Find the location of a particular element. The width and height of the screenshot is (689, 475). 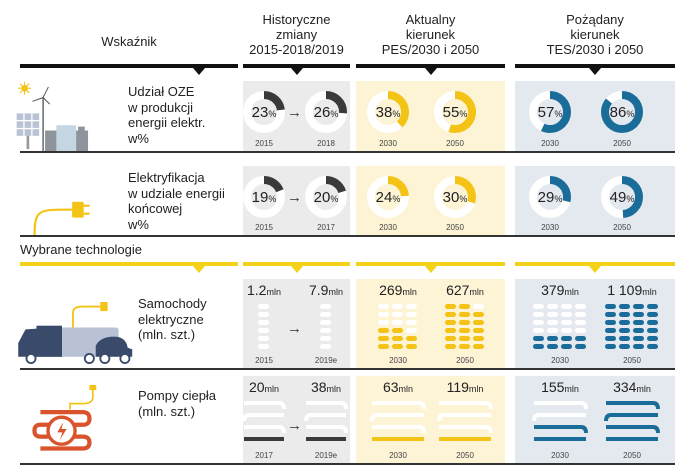

value: 627 is located at coordinates (458, 290).